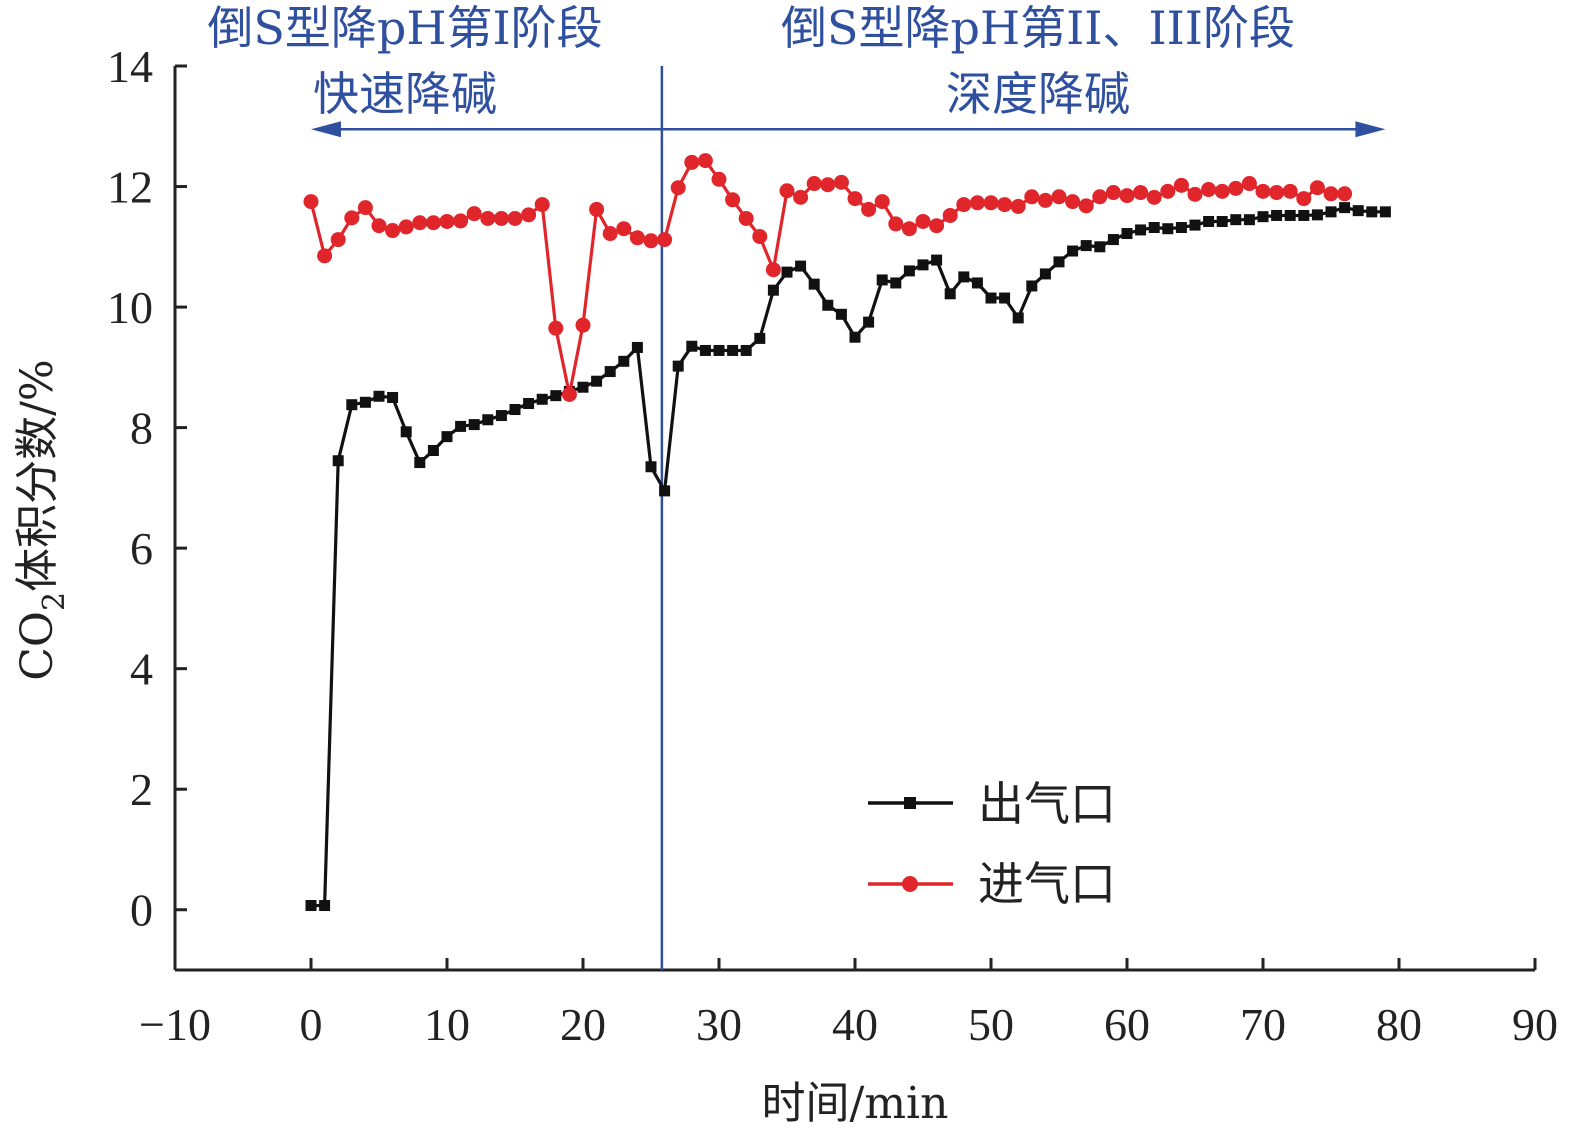 The width and height of the screenshot is (1575, 1142). What do you see at coordinates (130, 66) in the screenshot?
I see `y-tick-label: 14` at bounding box center [130, 66].